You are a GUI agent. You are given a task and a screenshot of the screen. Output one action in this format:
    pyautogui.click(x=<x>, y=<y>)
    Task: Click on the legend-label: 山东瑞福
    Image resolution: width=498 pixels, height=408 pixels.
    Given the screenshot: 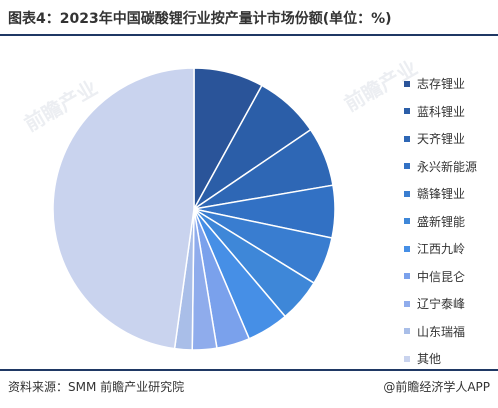 What is the action you would take?
    pyautogui.click(x=441, y=331)
    